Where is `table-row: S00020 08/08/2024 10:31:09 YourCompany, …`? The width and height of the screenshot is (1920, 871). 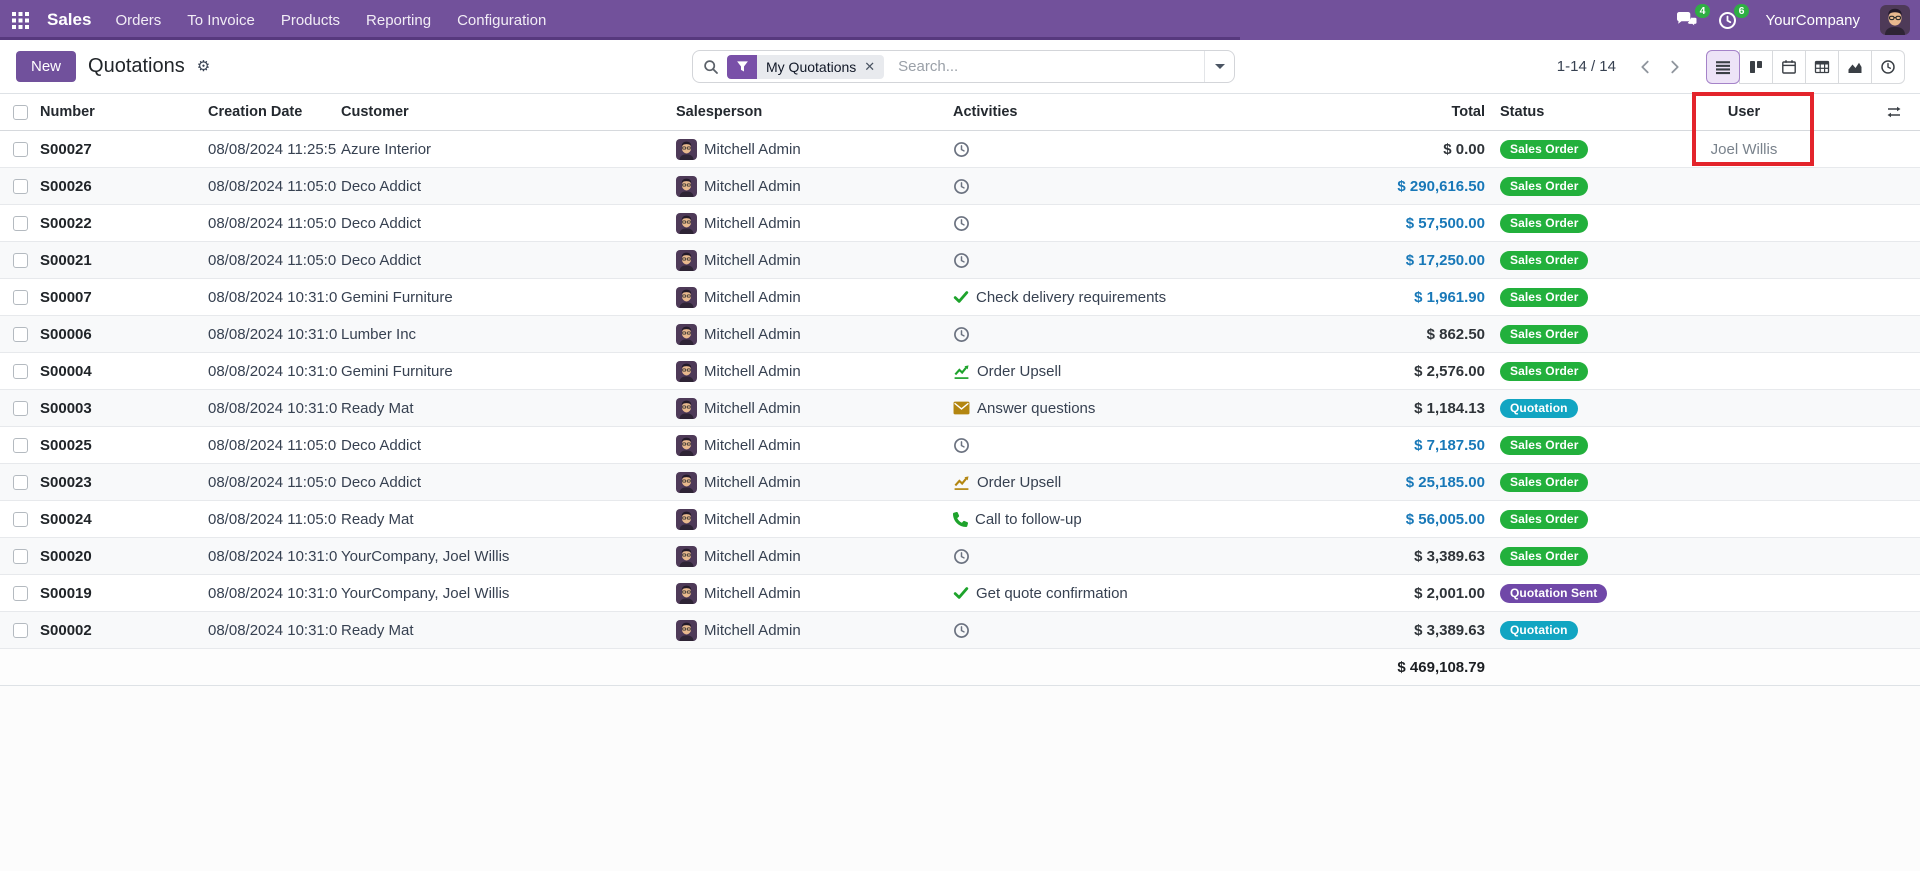
table-row: S00020 08/08/2024 10:31:09 YourCompany, … is located at coordinates (960, 556).